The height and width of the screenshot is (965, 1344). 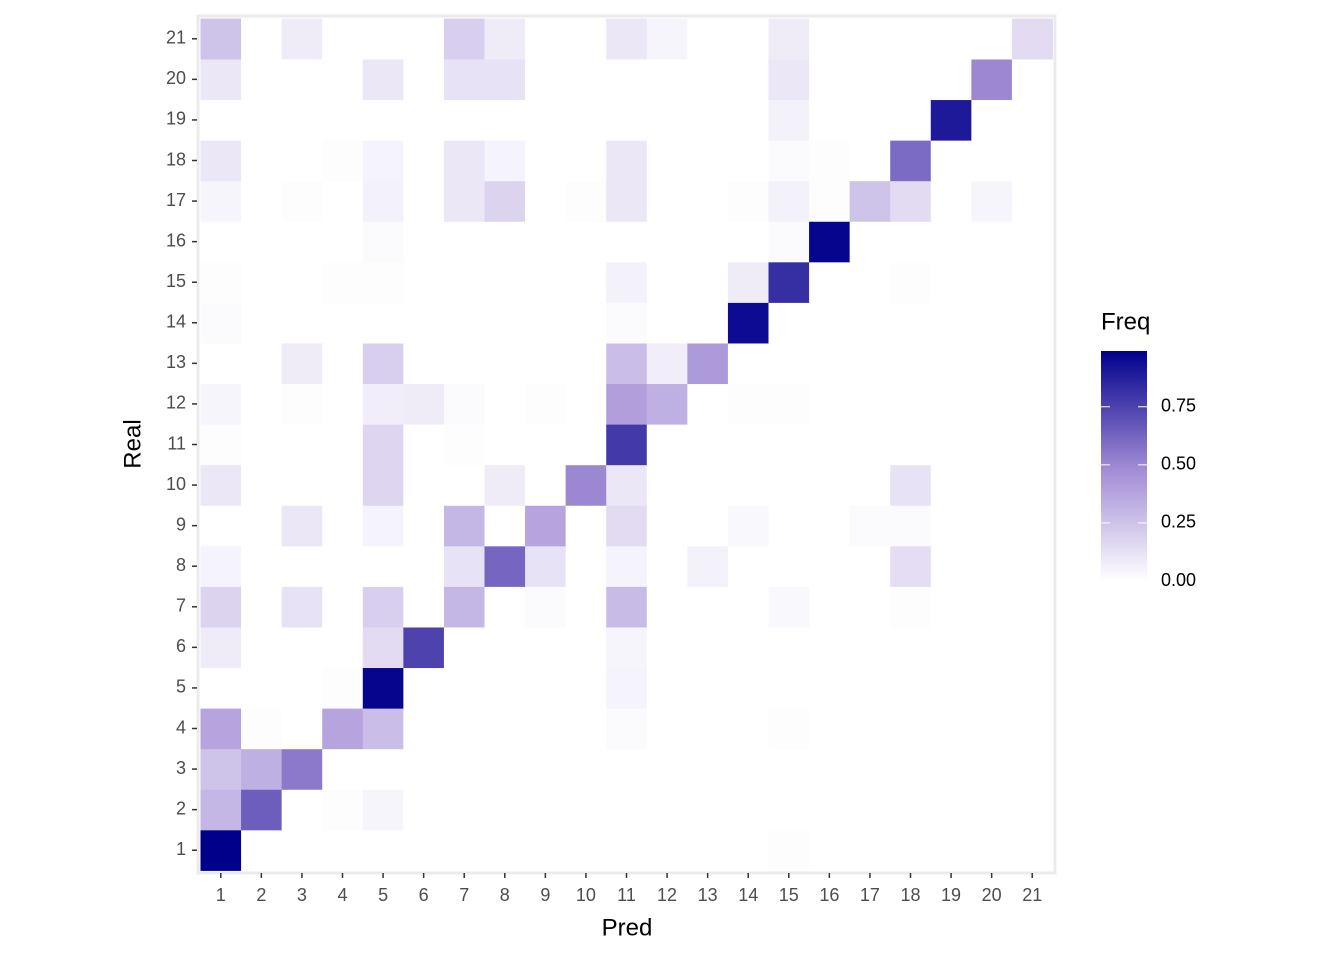 I want to click on y-tick-label: 12, so click(x=176, y=403).